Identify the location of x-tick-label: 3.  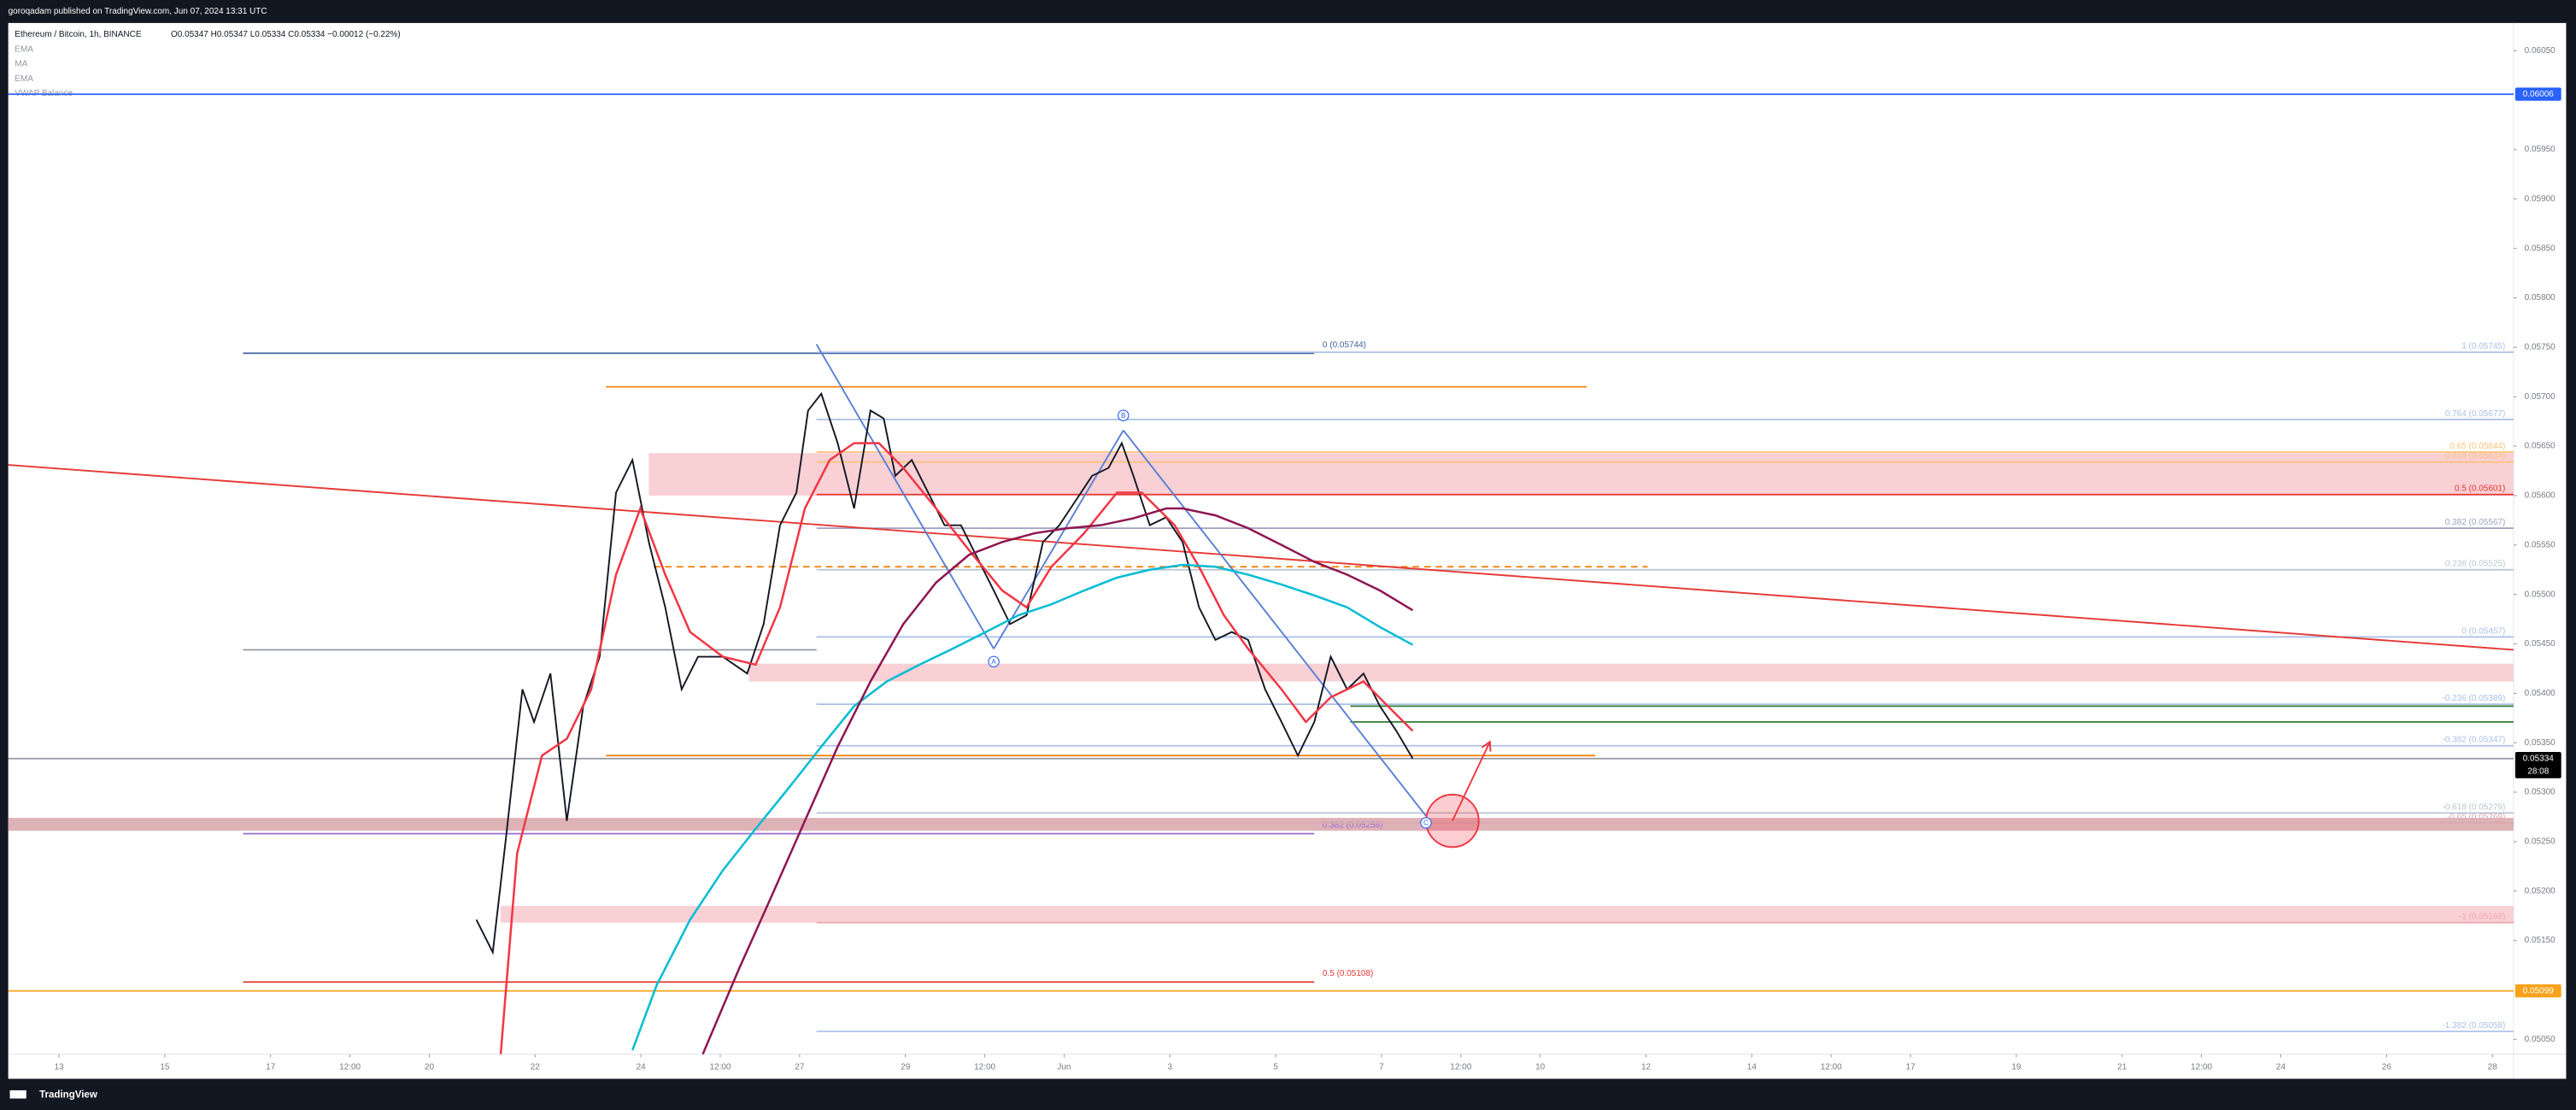
(1169, 1067).